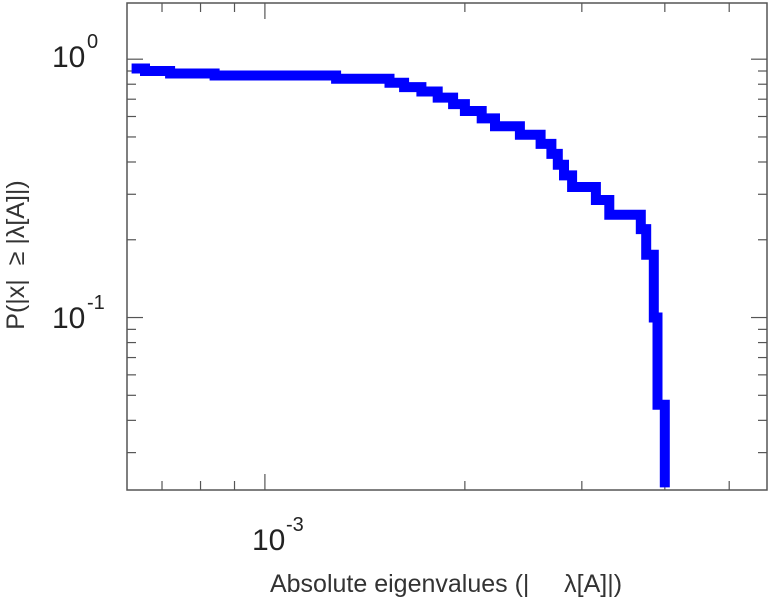 This screenshot has height=600, width=775. I want to click on x-tick-label-1e-3: 10 -3, so click(278, 535).